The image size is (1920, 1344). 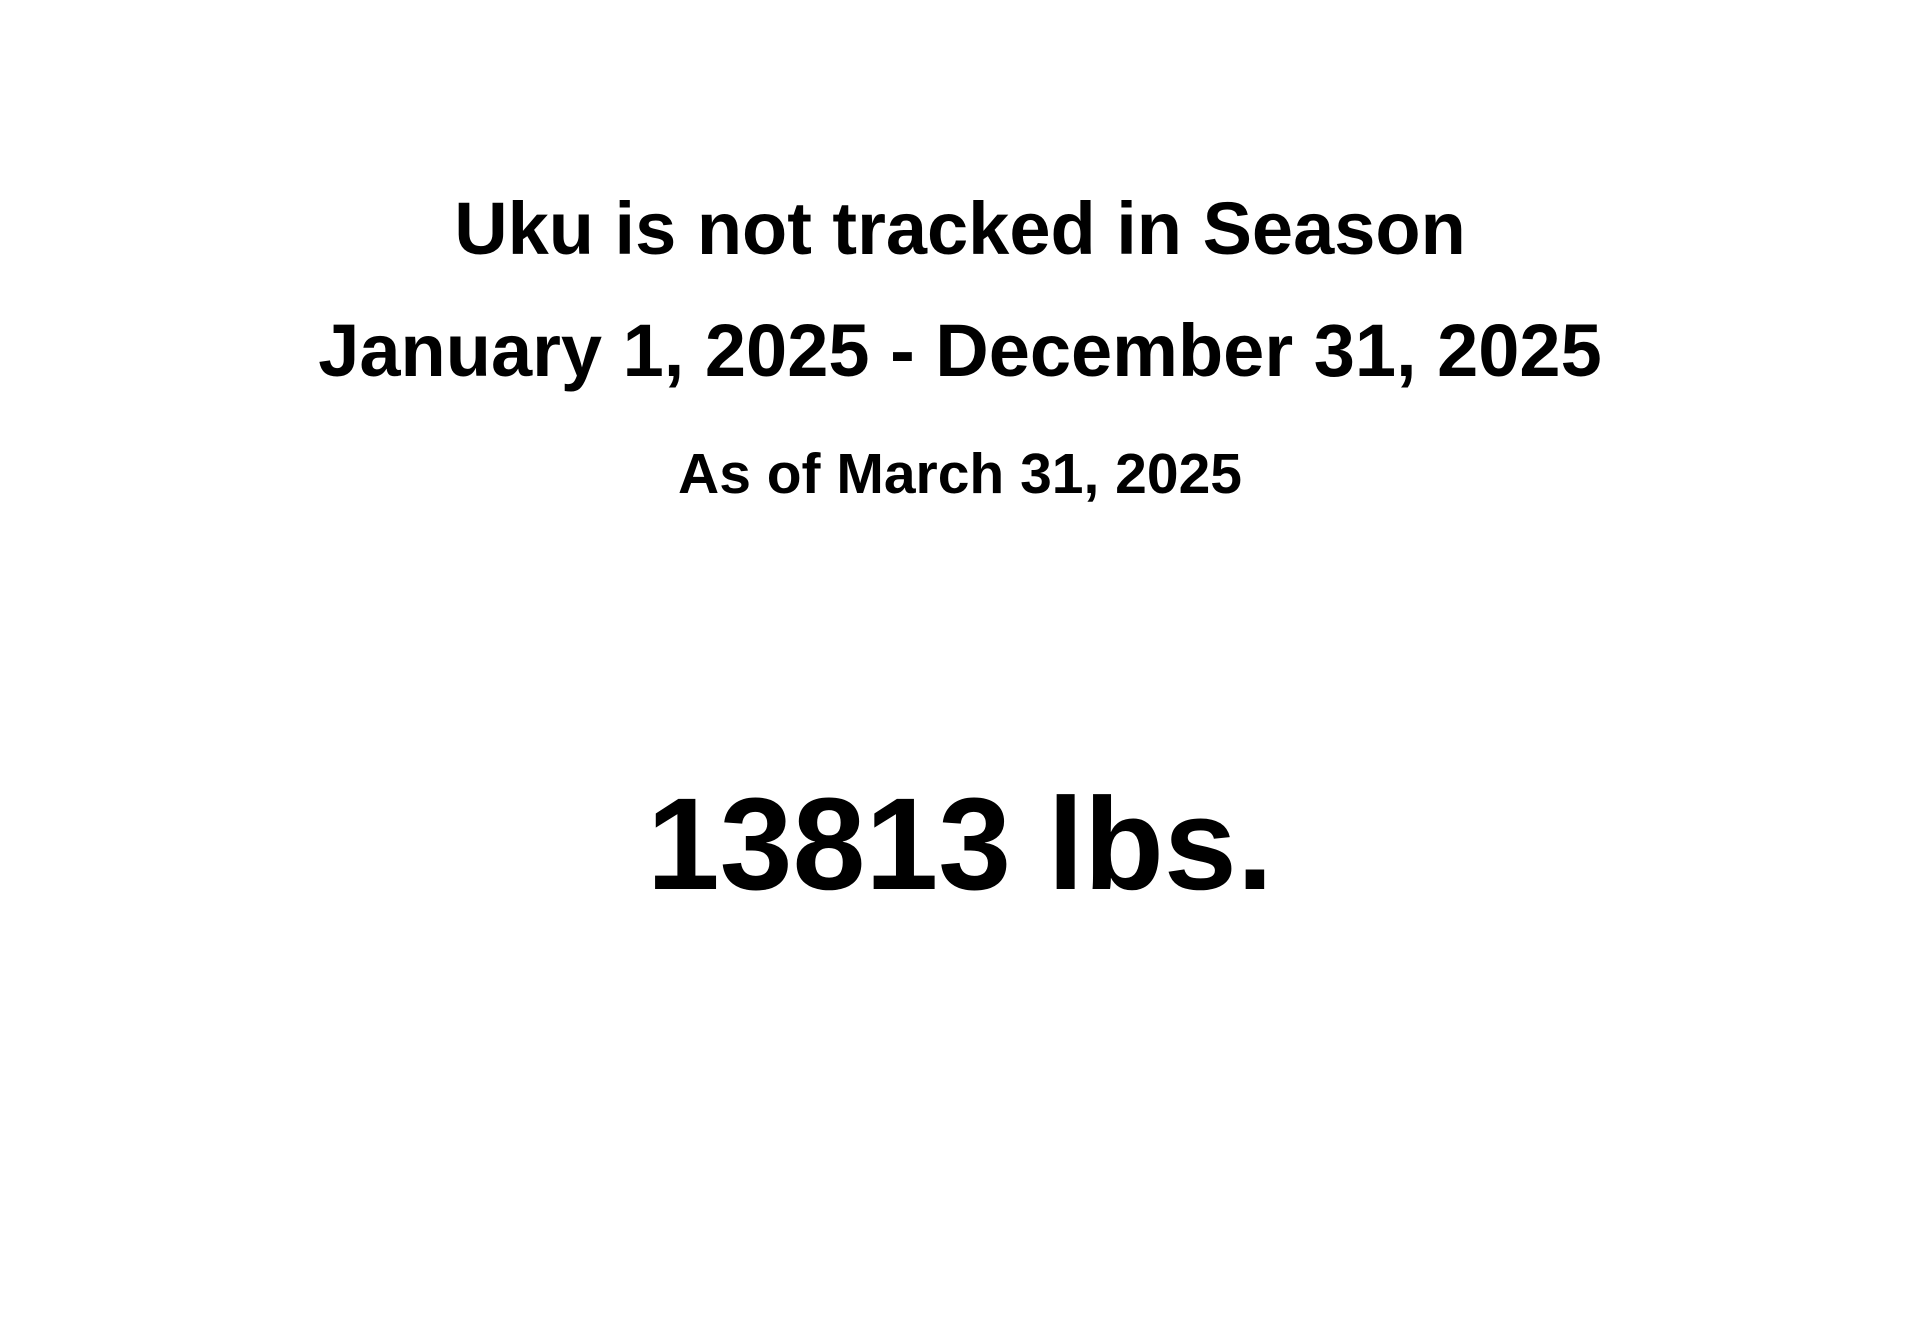 I want to click on total-weight: 13813 lbs., so click(x=960, y=843).